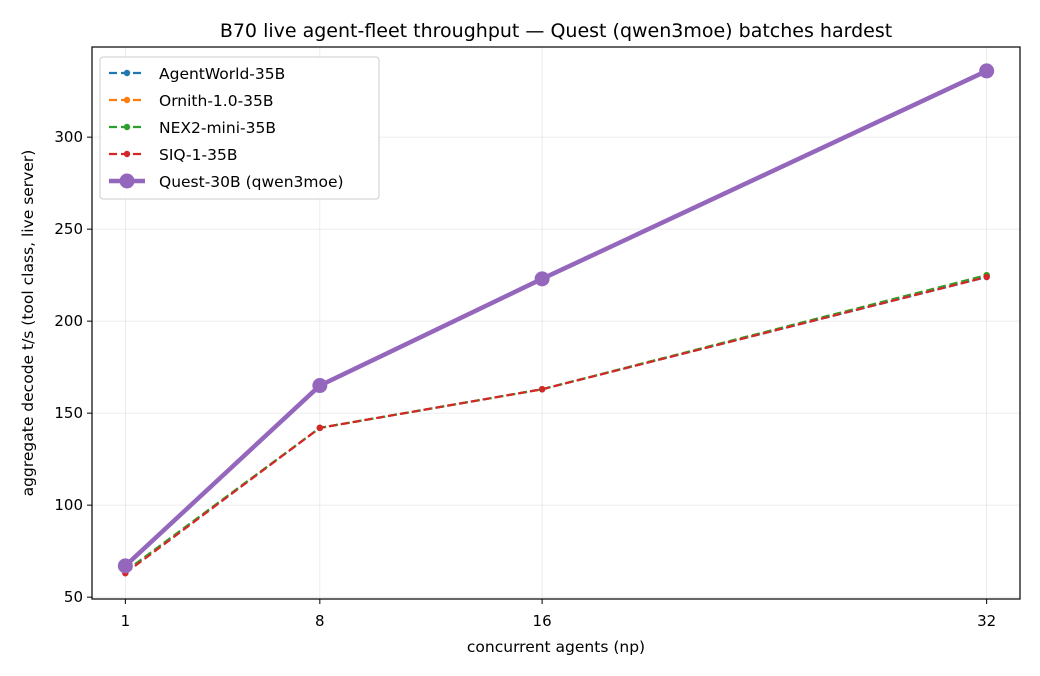 The image size is (1040, 676). Describe the element at coordinates (198, 155) in the screenshot. I see `legend-label: SIQ-1-35B` at that location.